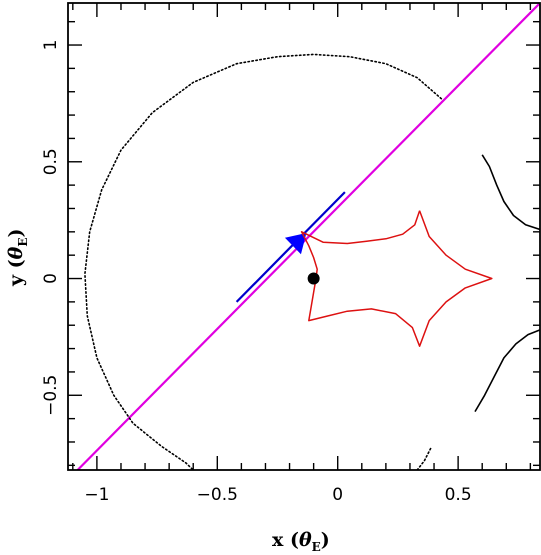 The image size is (541, 555). I want to click on lens-marker, so click(313, 278).